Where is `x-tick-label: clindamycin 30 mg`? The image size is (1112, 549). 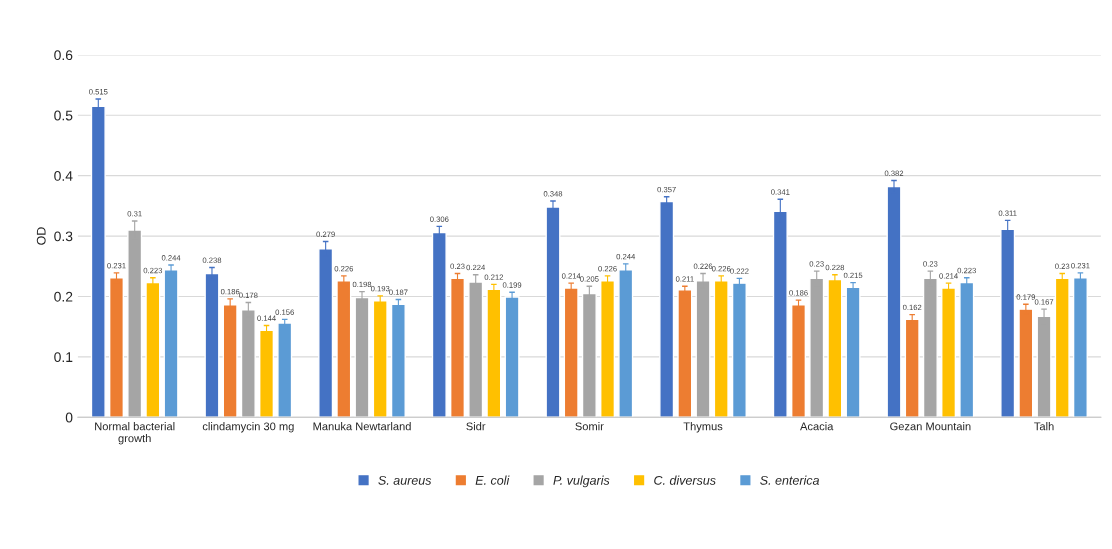
x-tick-label: clindamycin 30 mg is located at coordinates (248, 427).